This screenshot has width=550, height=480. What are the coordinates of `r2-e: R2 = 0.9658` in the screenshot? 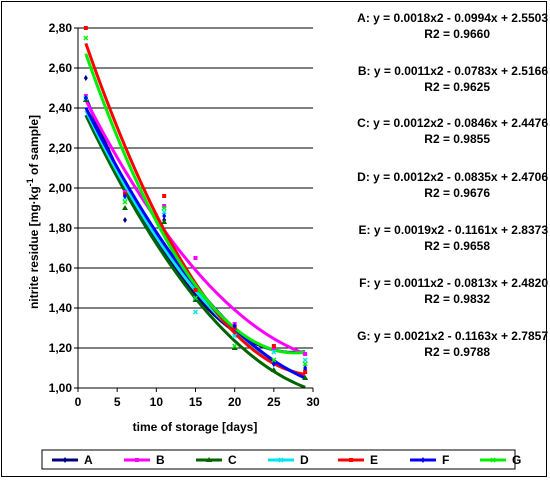 It's located at (457, 246).